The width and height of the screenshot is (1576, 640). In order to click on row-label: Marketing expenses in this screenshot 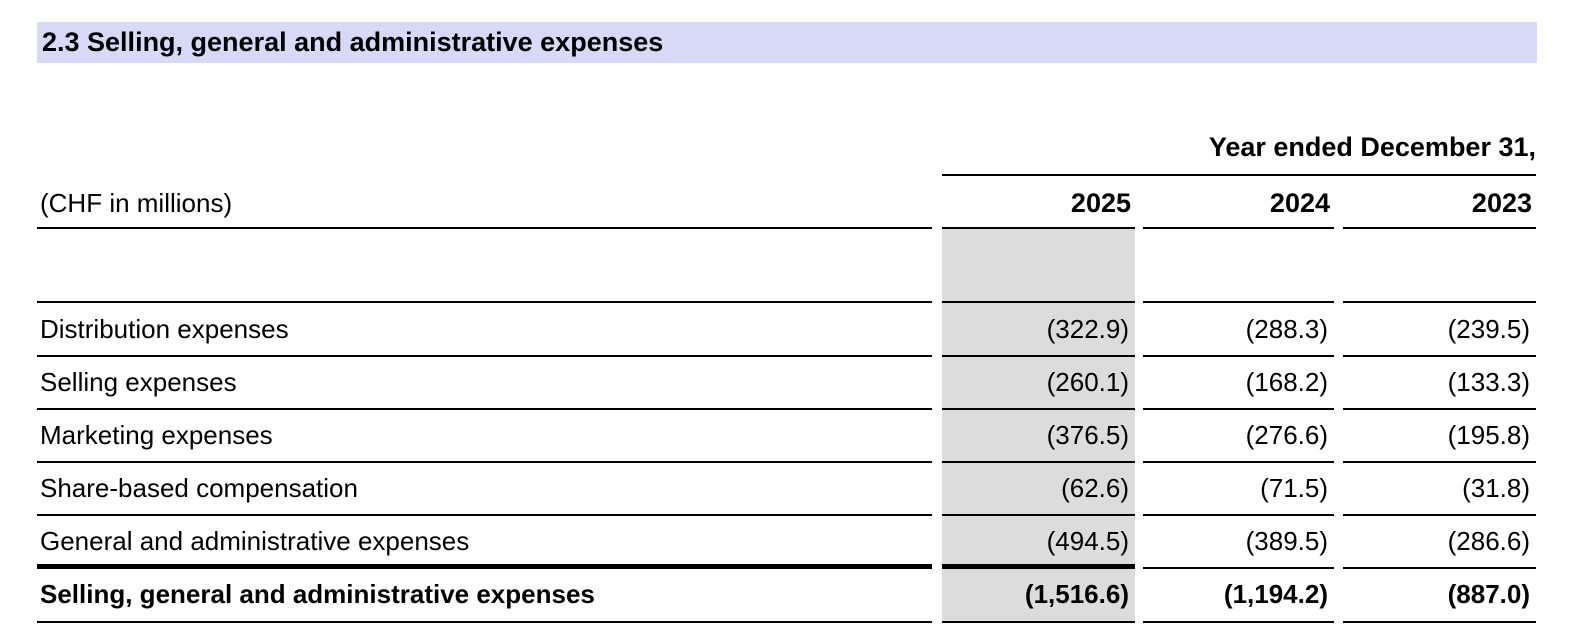, I will do `click(156, 435)`.